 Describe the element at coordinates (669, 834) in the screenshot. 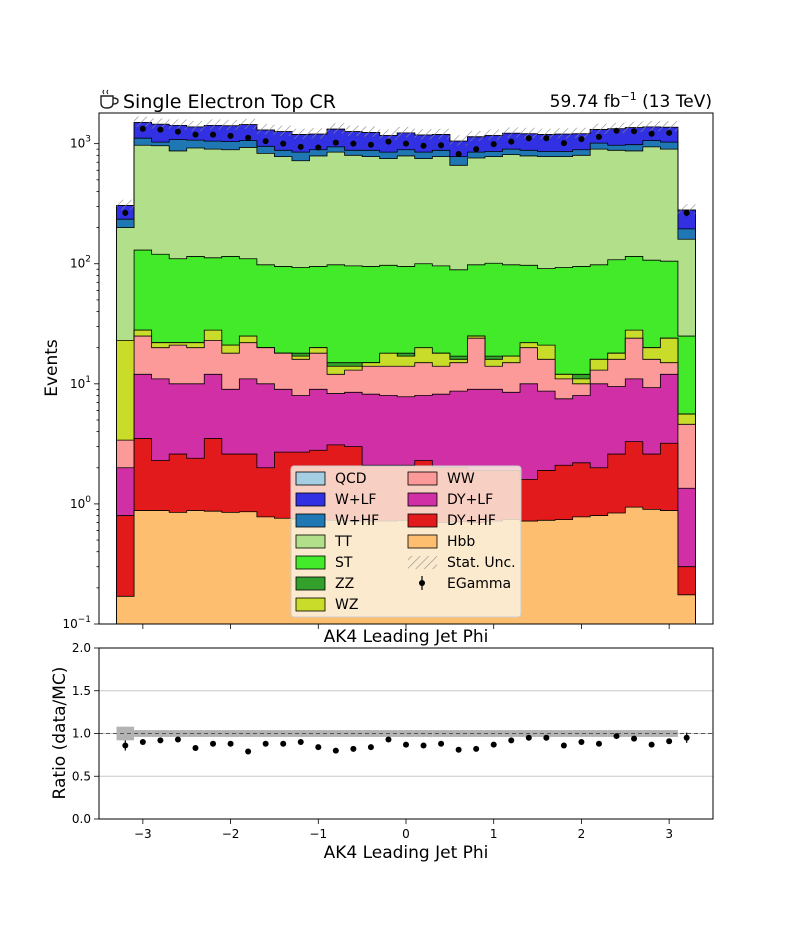

I see `ratio-x-tick-label: 3` at that location.